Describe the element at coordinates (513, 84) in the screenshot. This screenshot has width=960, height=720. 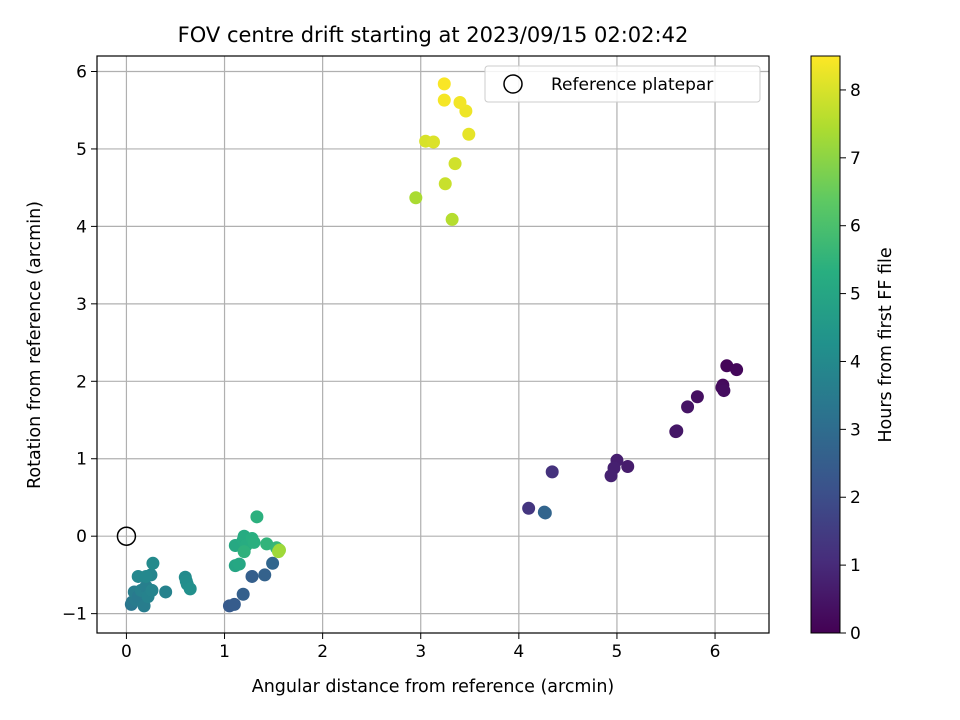
I see `legend-open-circle-icon` at that location.